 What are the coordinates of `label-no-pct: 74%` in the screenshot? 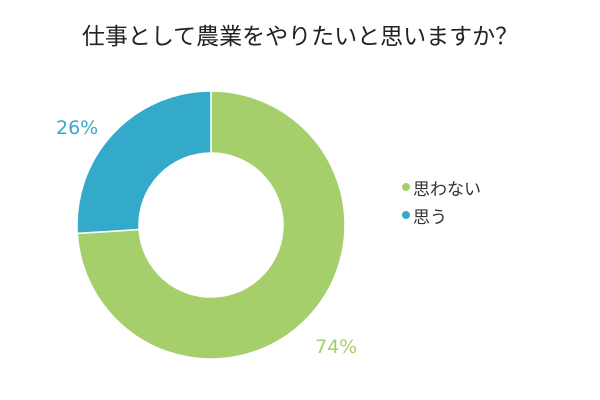 It's located at (336, 347).